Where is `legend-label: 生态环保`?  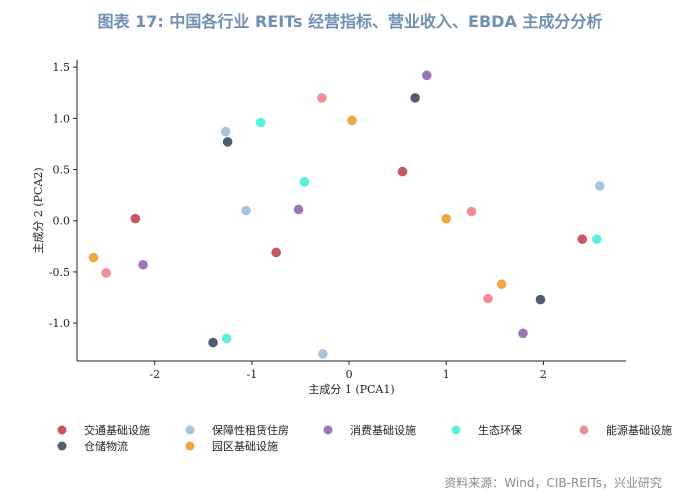 legend-label: 生态环保 is located at coordinates (500, 430).